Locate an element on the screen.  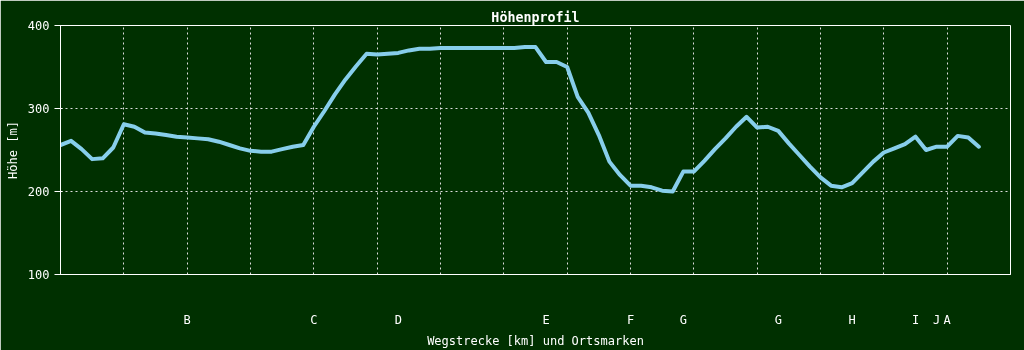
x-tick-label: C is located at coordinates (314, 319).